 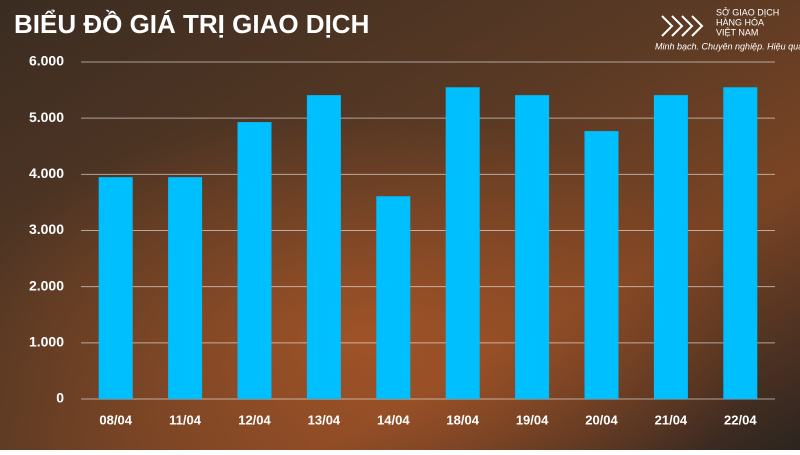 What do you see at coordinates (185, 419) in the screenshot?
I see `x-tick-label: 11/04` at bounding box center [185, 419].